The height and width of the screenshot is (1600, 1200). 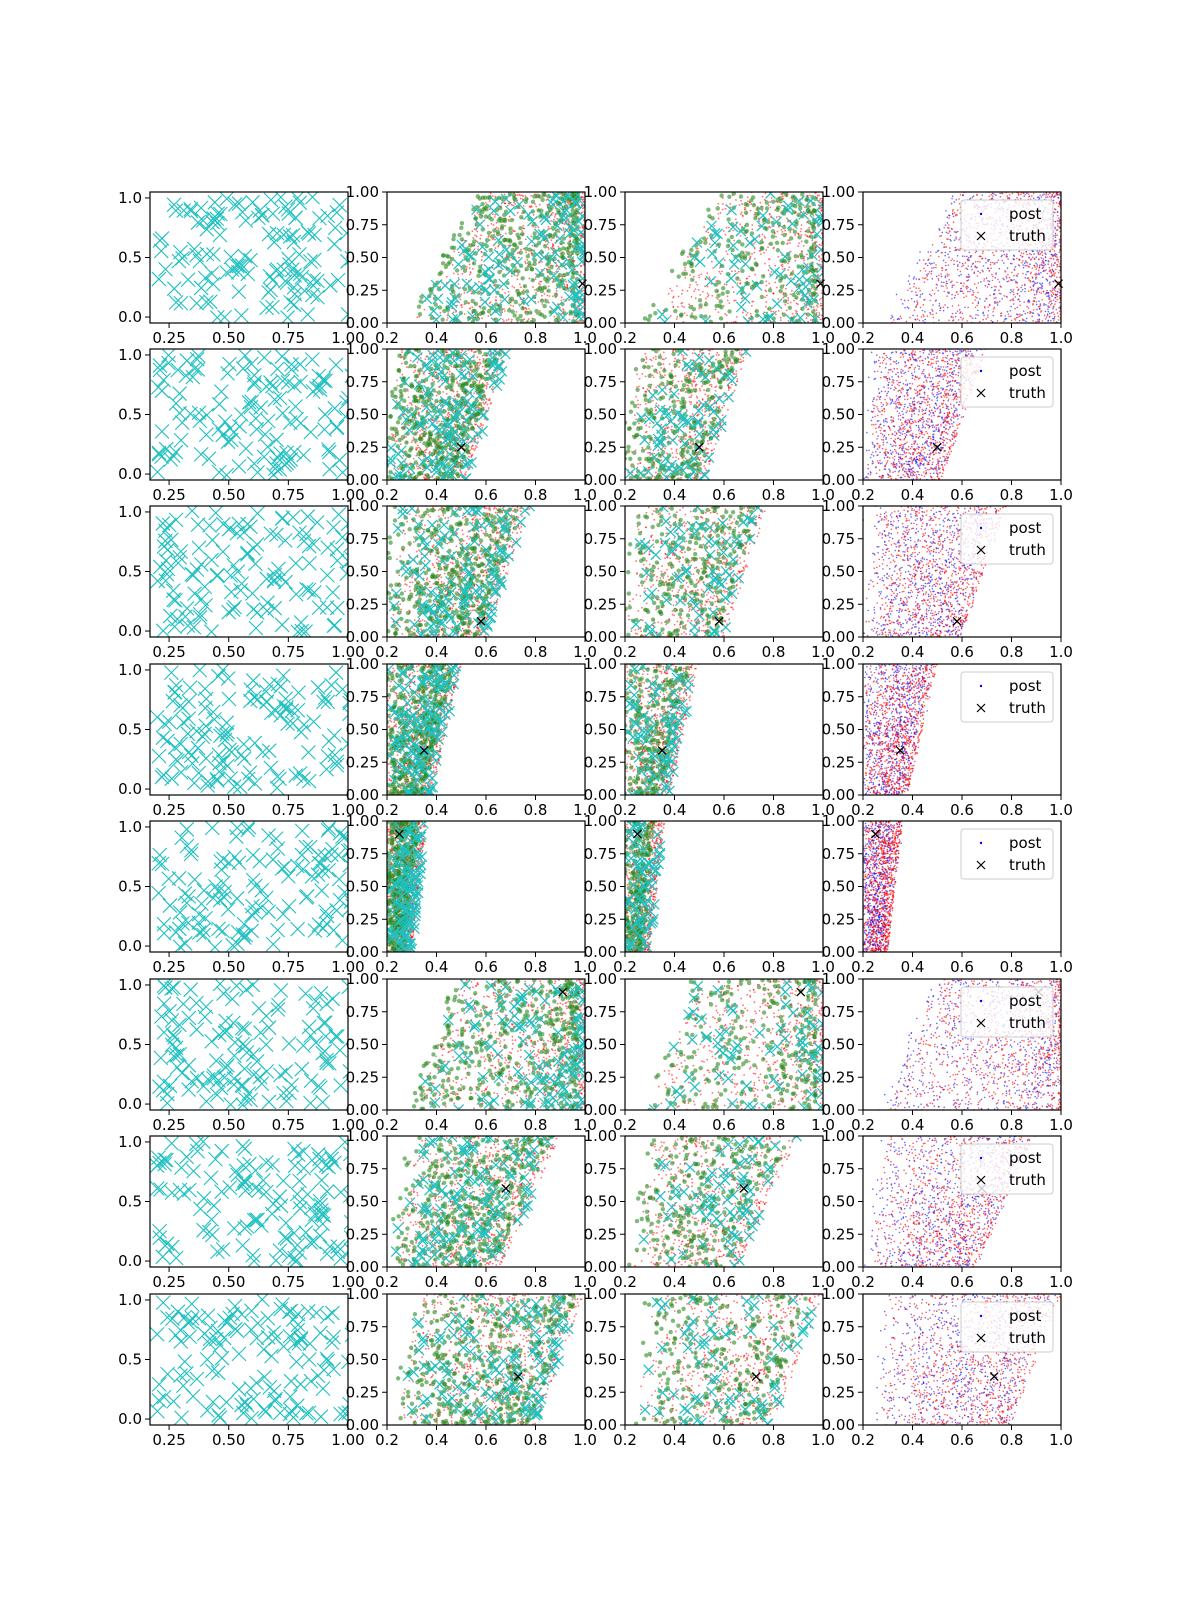 I want to click on y-tick-label: 0.0, so click(x=130, y=317).